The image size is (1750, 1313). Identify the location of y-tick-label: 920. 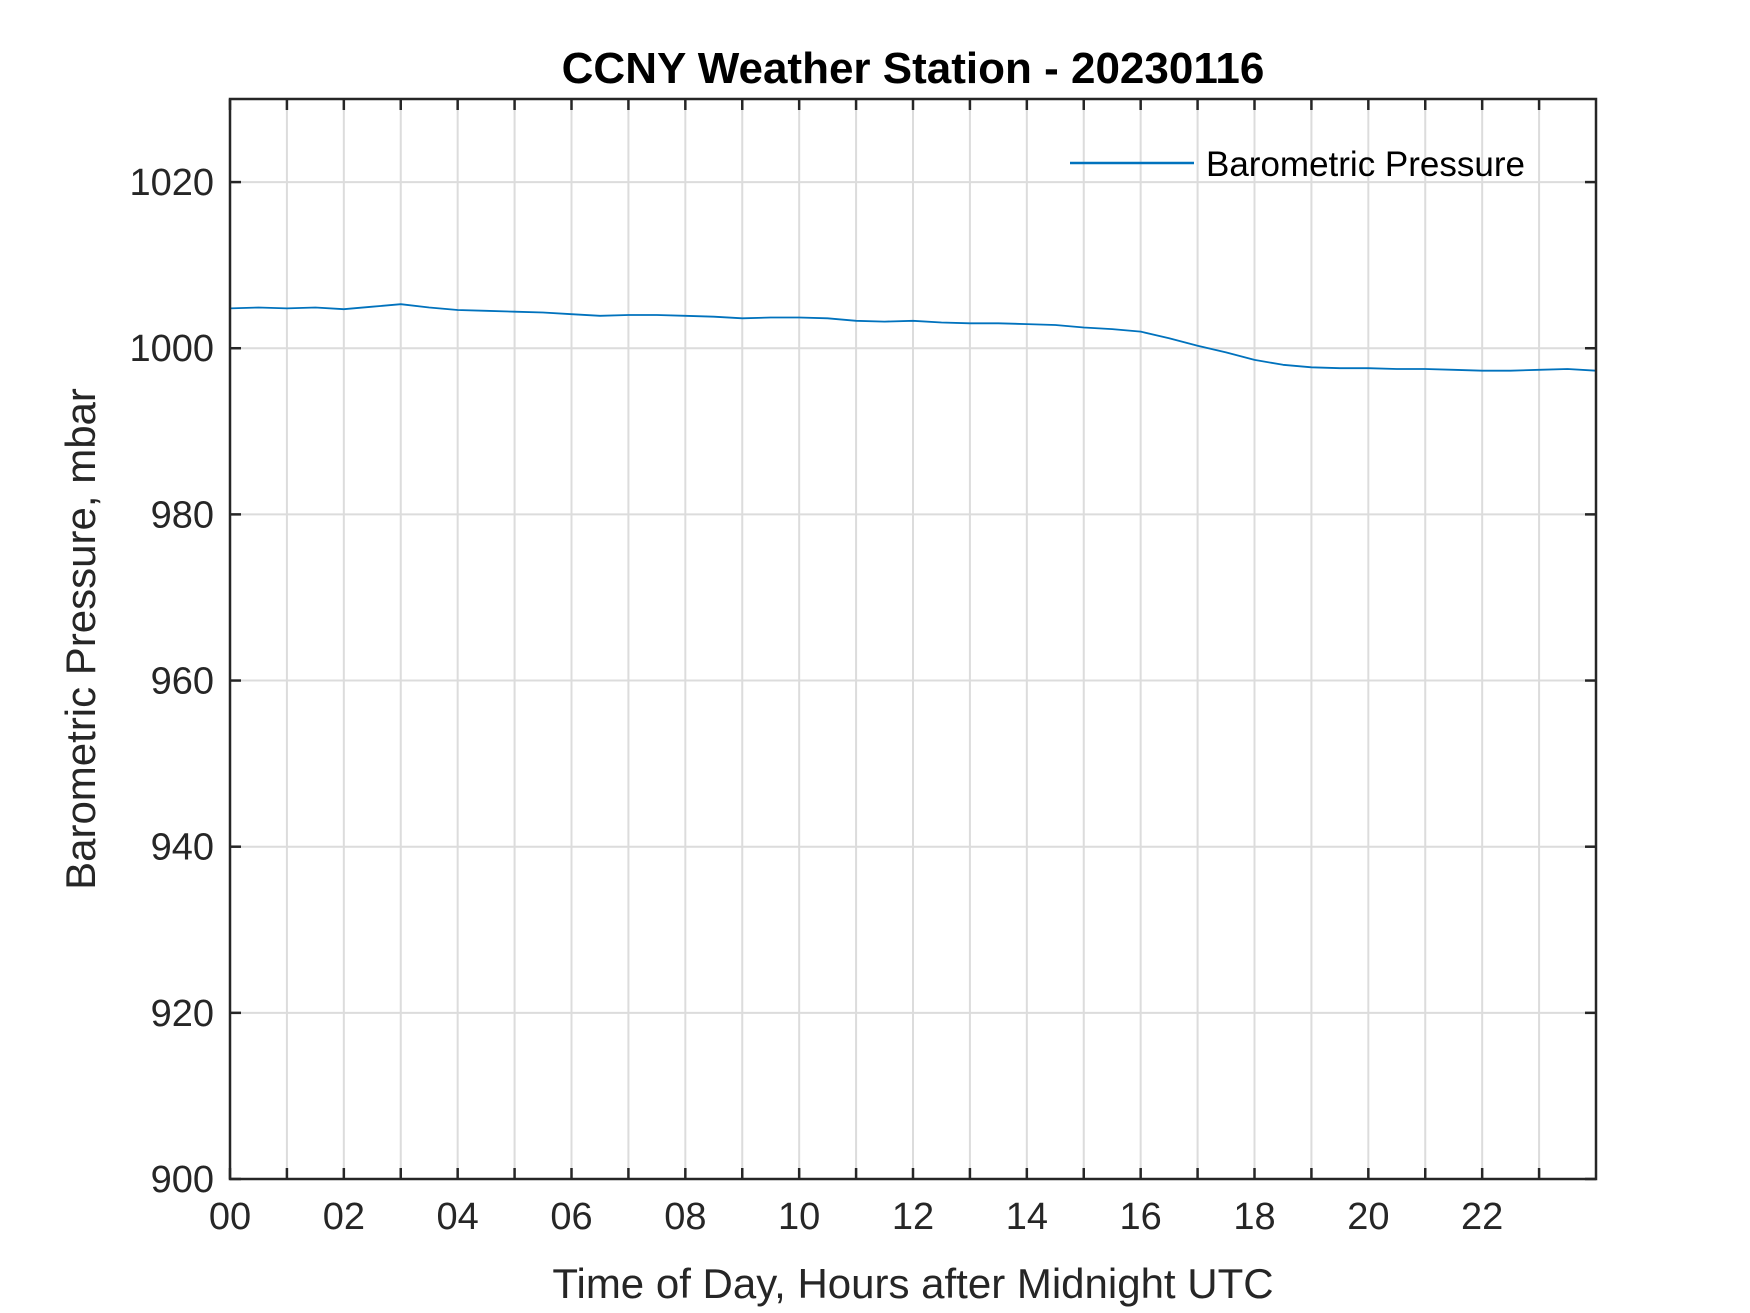
(182, 1014).